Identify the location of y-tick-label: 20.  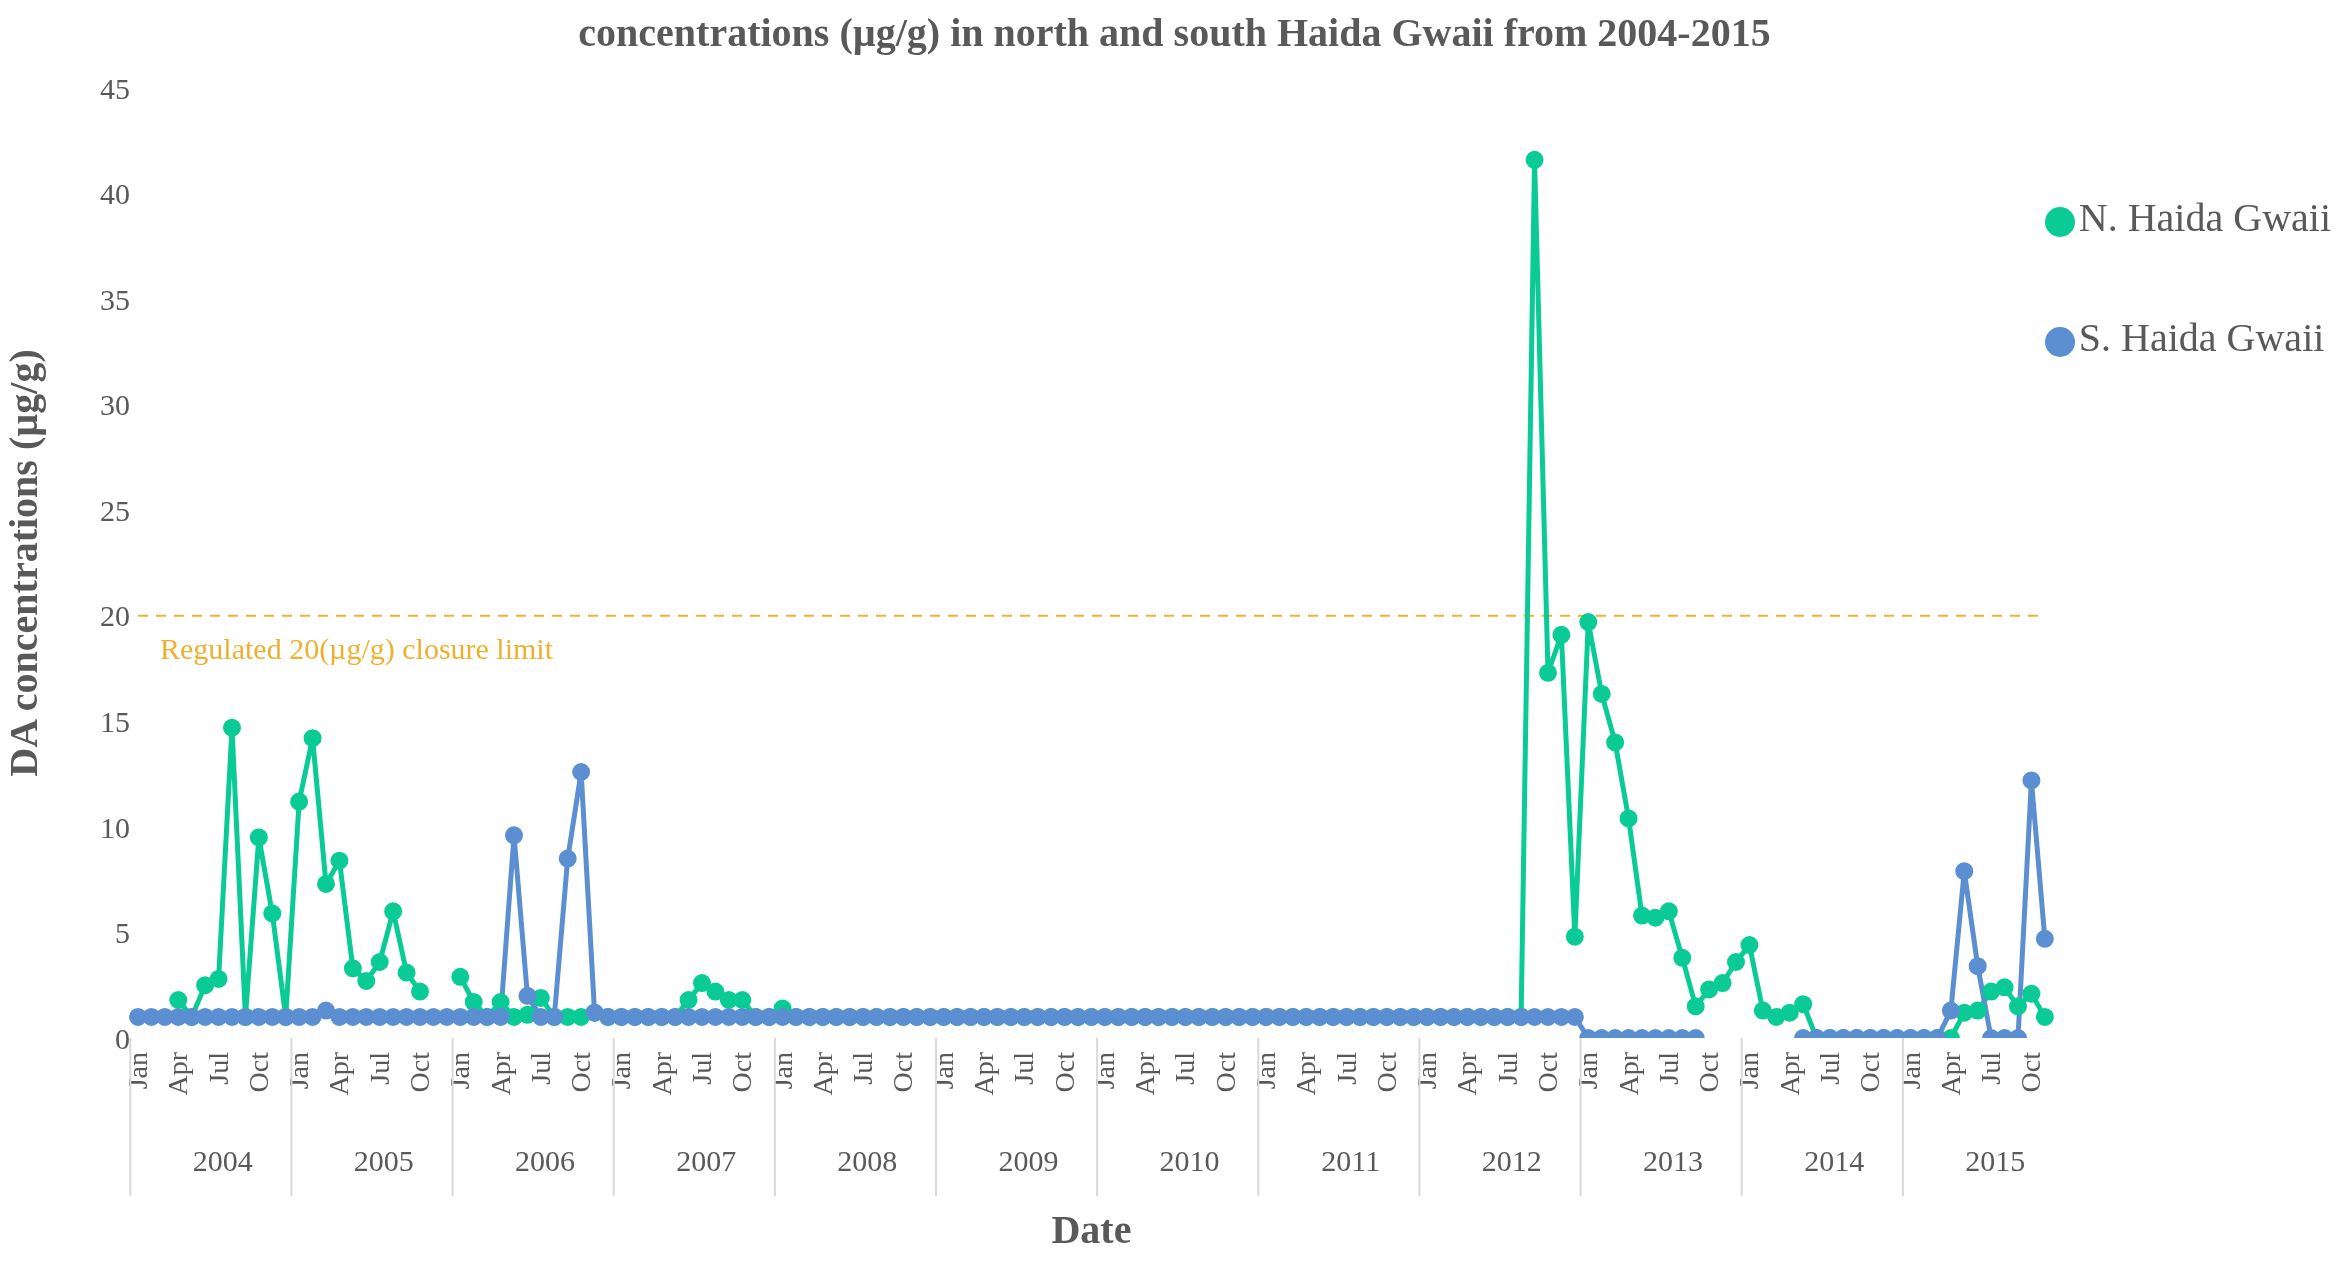
(115, 616).